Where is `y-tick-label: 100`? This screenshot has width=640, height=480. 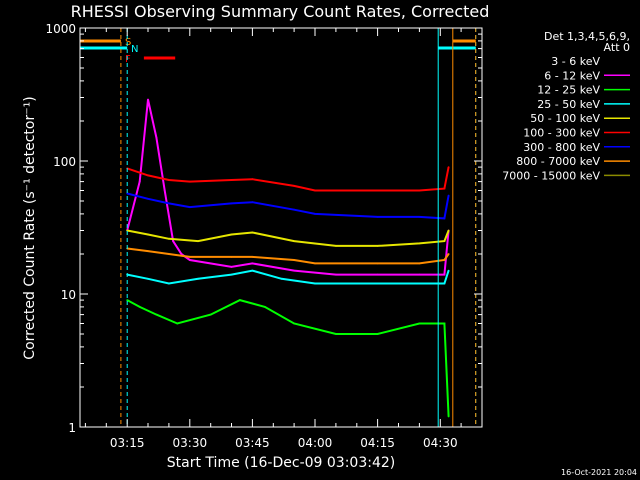 y-tick-label: 100 is located at coordinates (64, 162).